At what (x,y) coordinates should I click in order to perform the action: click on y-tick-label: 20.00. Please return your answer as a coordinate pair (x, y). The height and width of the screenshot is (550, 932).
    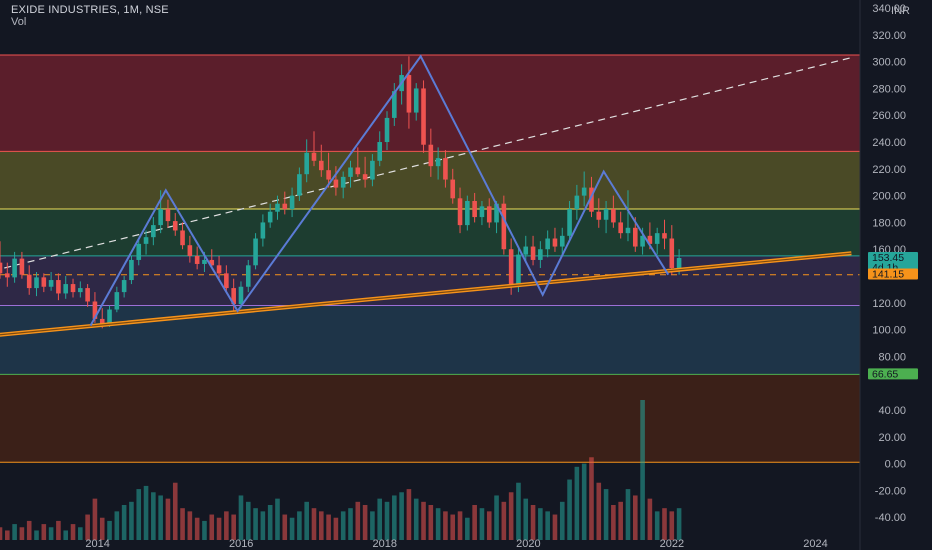
    Looking at the image, I should click on (892, 438).